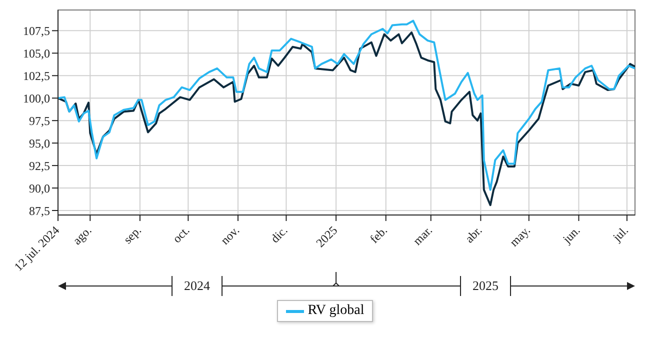  What do you see at coordinates (571, 235) in the screenshot?
I see `x-tick-label: jun.` at bounding box center [571, 235].